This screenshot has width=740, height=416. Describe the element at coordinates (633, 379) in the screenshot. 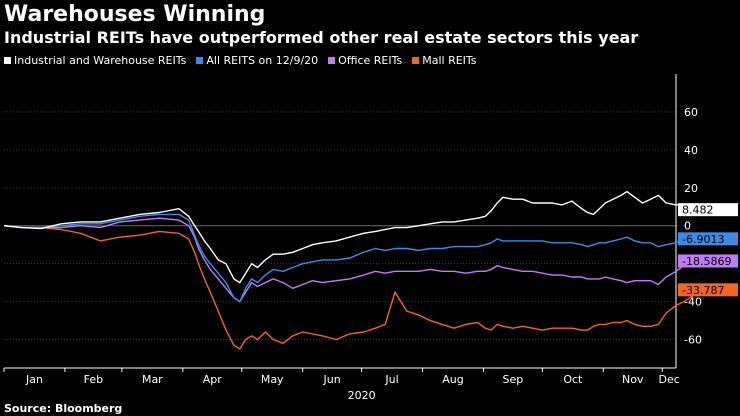

I see `x-tick-label: Nov` at that location.